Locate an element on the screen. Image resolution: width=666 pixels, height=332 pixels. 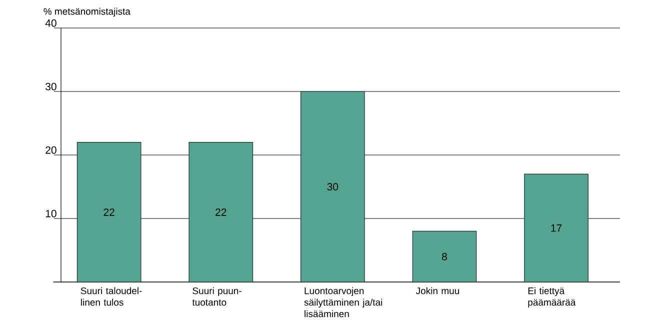
y-tick-label: 40 is located at coordinates (50, 23).